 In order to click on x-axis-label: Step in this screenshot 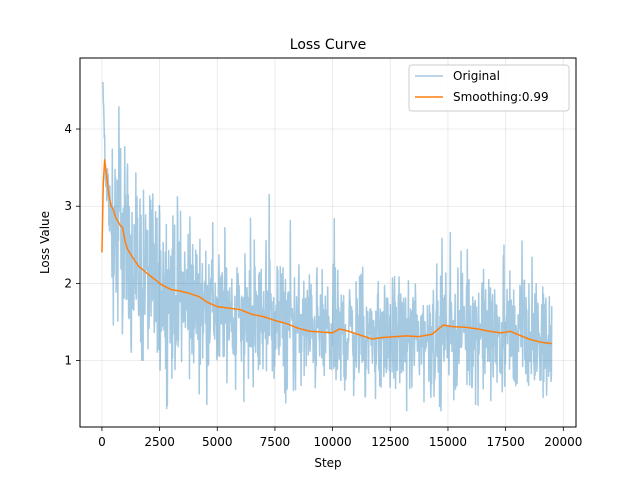, I will do `click(327, 463)`.